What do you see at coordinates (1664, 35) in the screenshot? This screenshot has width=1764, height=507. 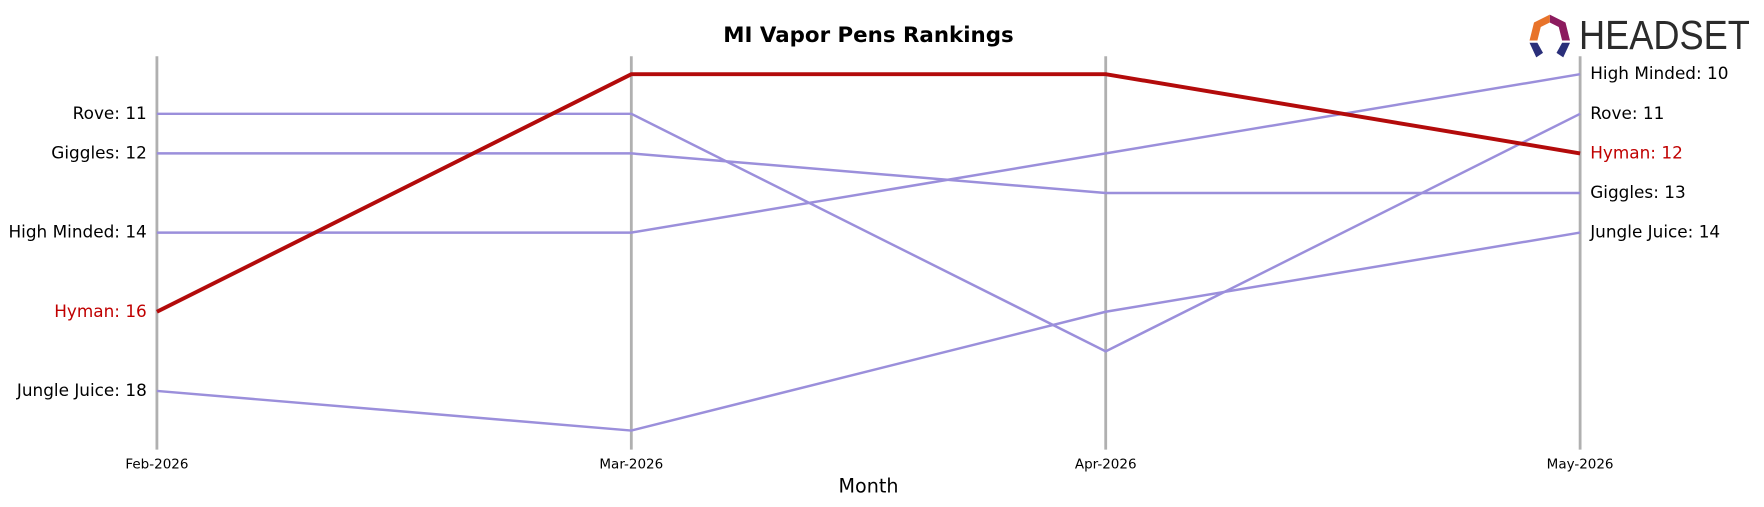 I see `logo-text: HEADSET` at bounding box center [1664, 35].